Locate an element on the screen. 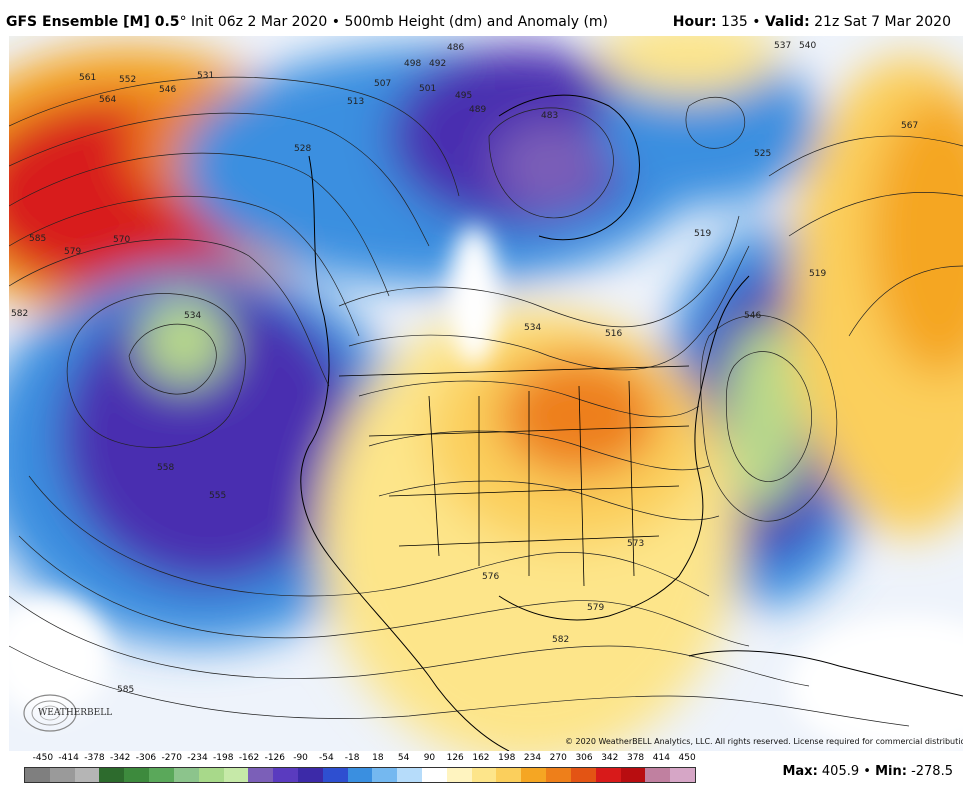 This screenshot has width=963, height=800. colorbar-tick-label: -342 is located at coordinates (120, 758).